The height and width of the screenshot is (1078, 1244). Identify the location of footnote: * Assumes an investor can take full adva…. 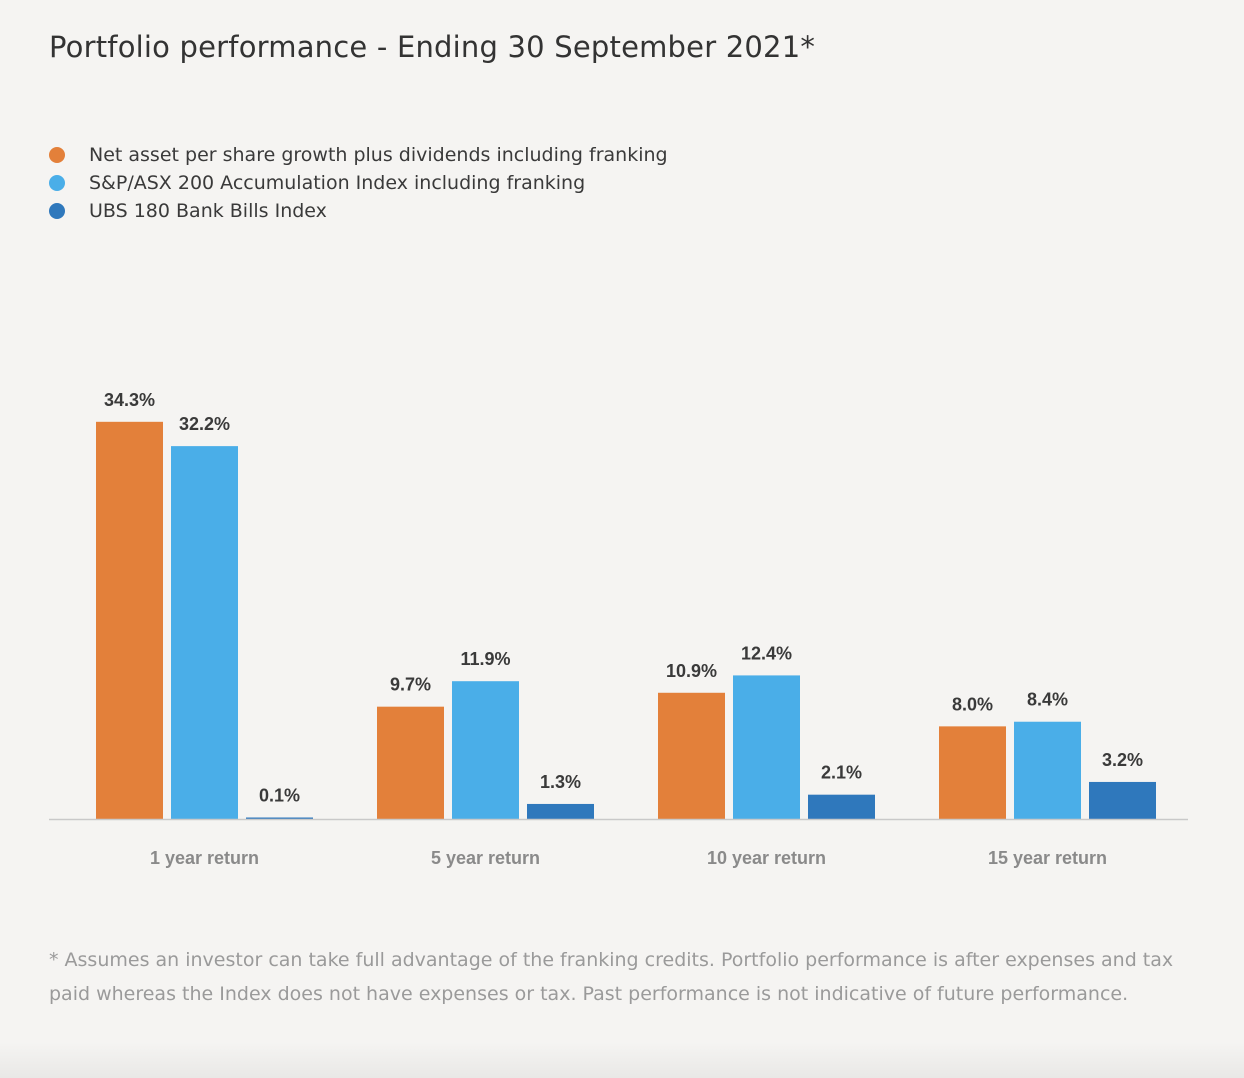
(611, 977).